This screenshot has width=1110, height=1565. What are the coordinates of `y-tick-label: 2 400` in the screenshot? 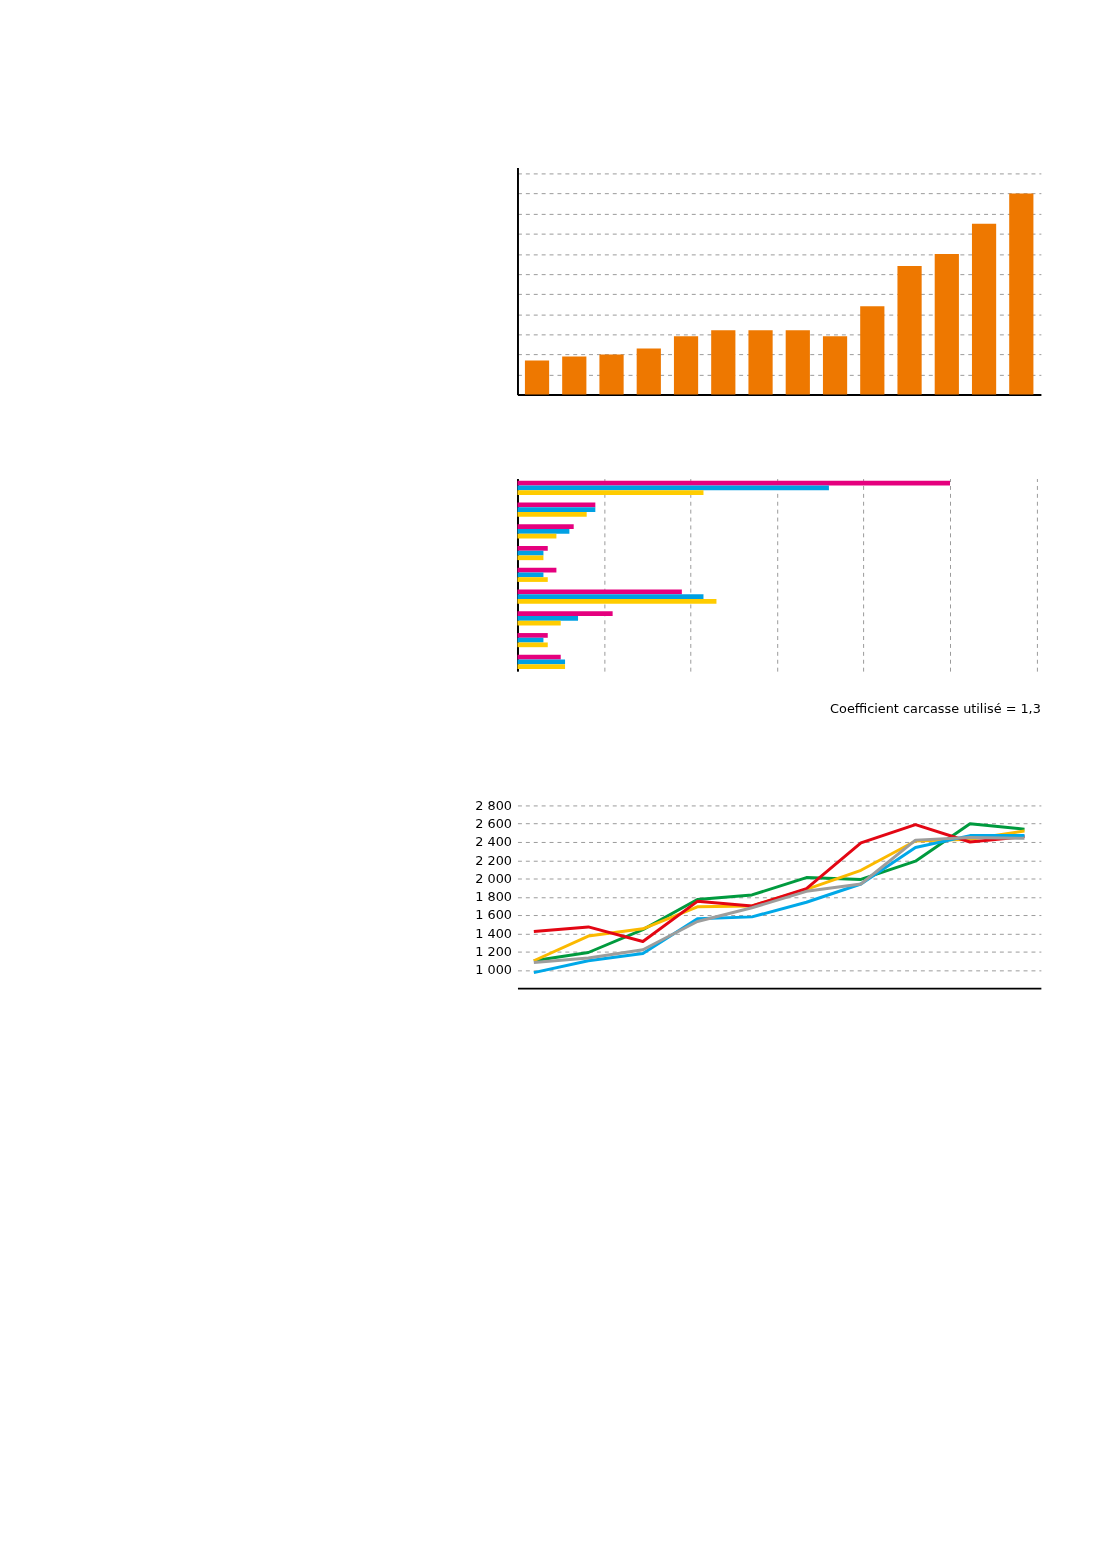 It's located at (494, 842).